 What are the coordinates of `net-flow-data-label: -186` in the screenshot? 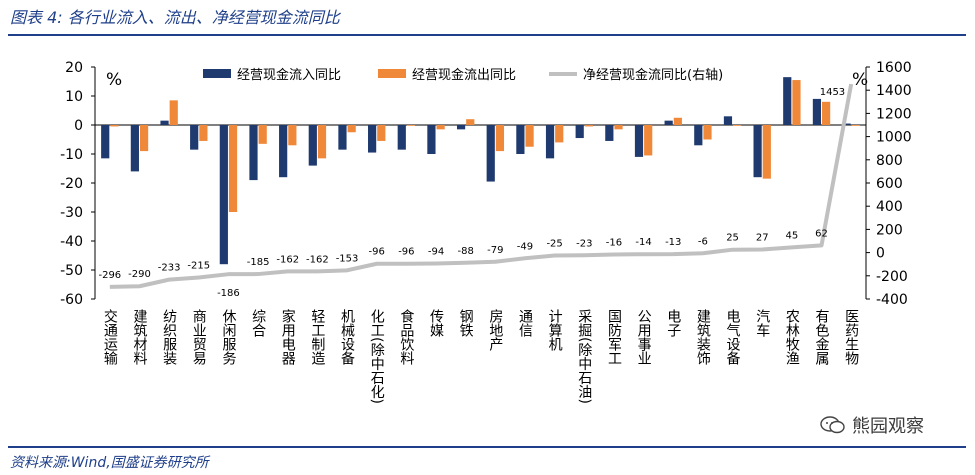 It's located at (228, 293).